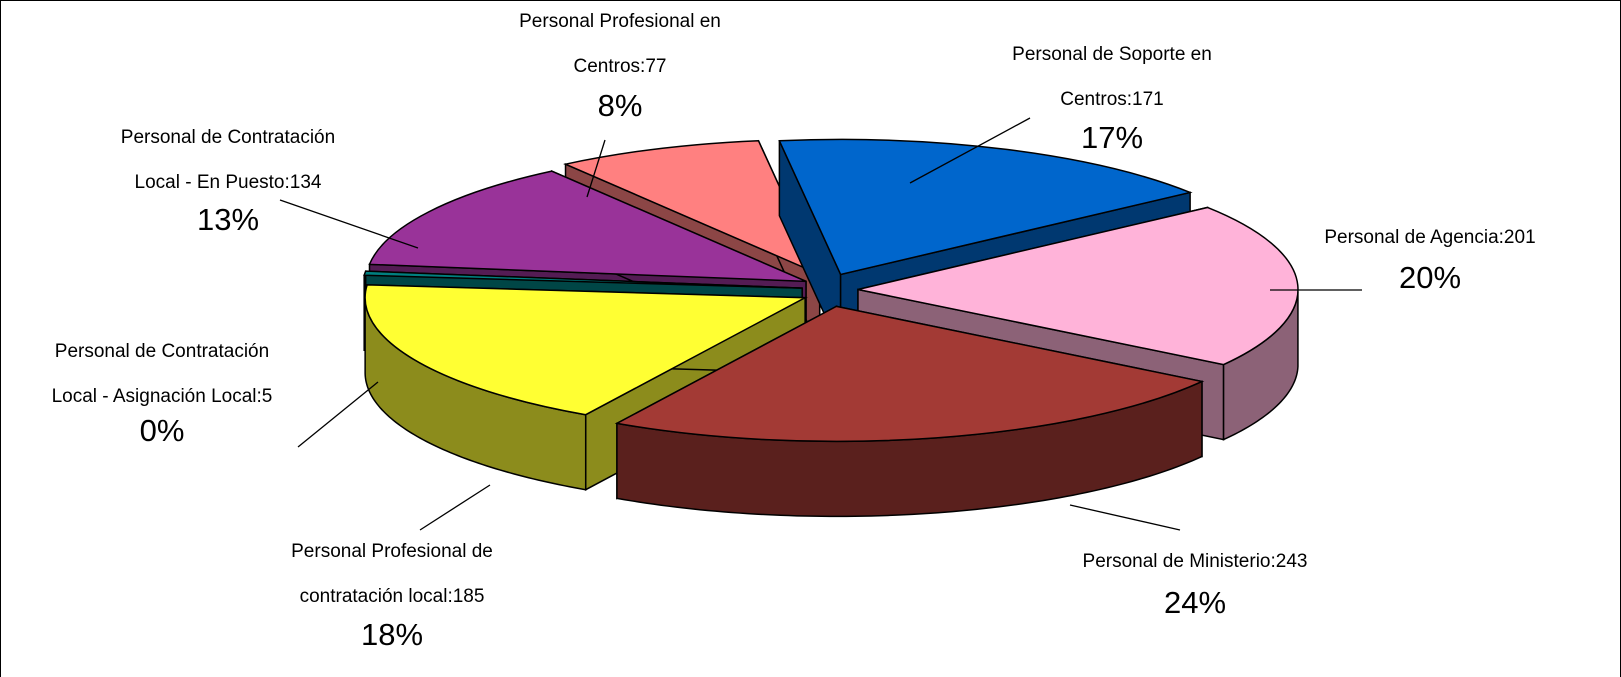 This screenshot has width=1621, height=677. Describe the element at coordinates (1195, 602) in the screenshot. I see `percent-label: 24%` at that location.